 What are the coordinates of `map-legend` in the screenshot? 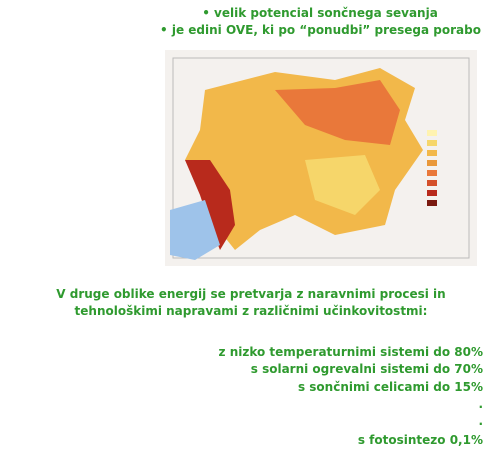 It's located at (432, 168).